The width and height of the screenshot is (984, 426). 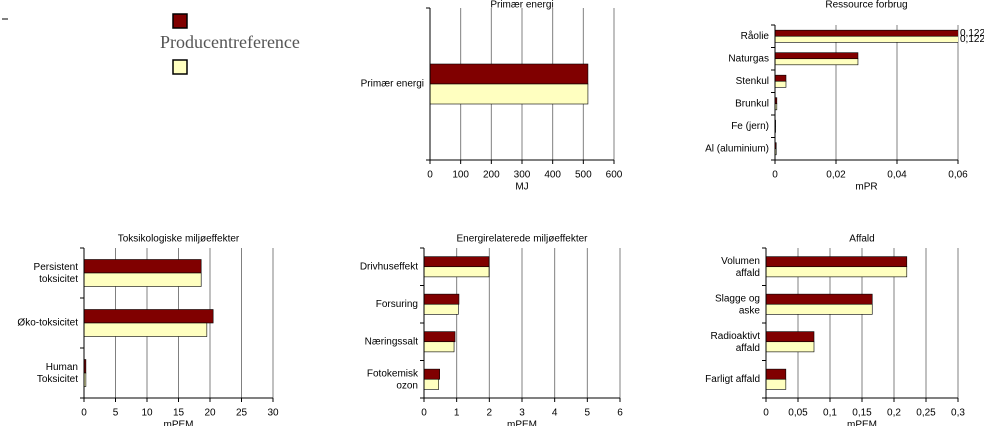 What do you see at coordinates (614, 175) in the screenshot?
I see `x-tick-label: 600` at bounding box center [614, 175].